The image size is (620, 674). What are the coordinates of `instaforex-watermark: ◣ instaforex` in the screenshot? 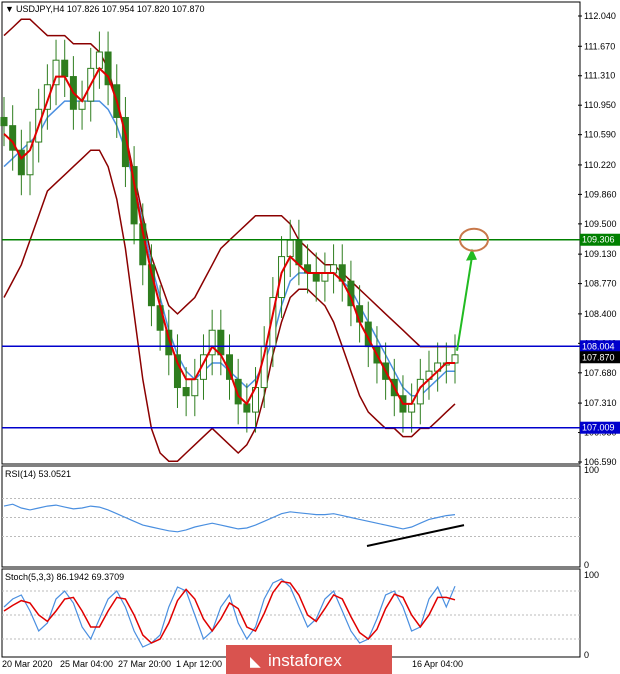 It's located at (309, 659).